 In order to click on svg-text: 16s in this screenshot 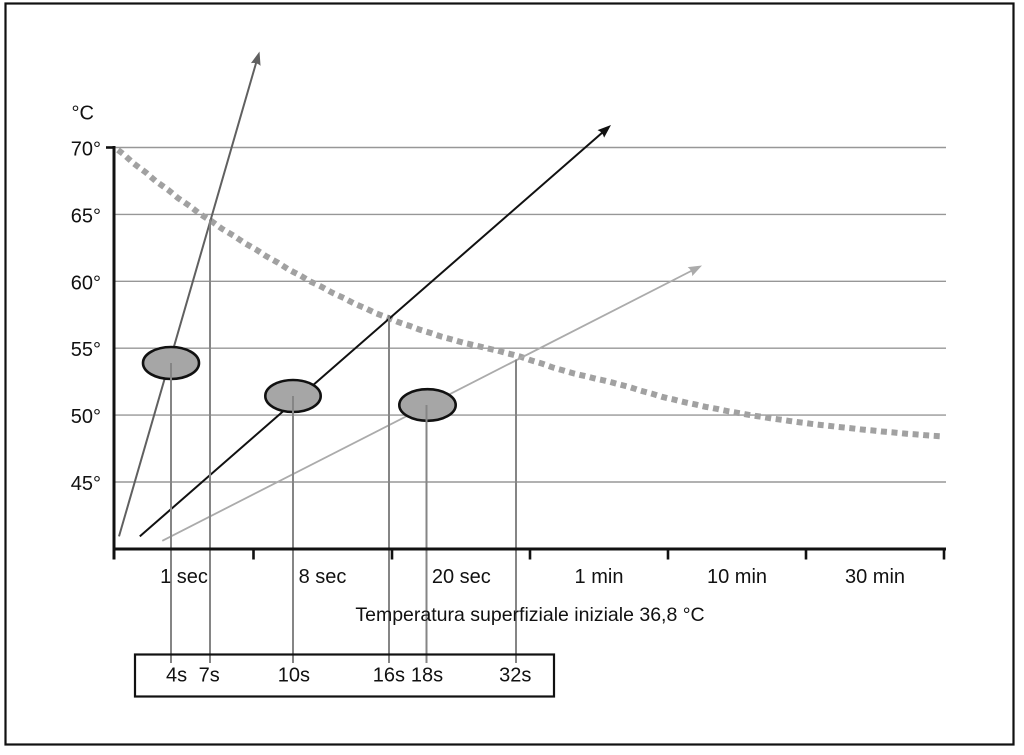, I will do `click(389, 676)`.